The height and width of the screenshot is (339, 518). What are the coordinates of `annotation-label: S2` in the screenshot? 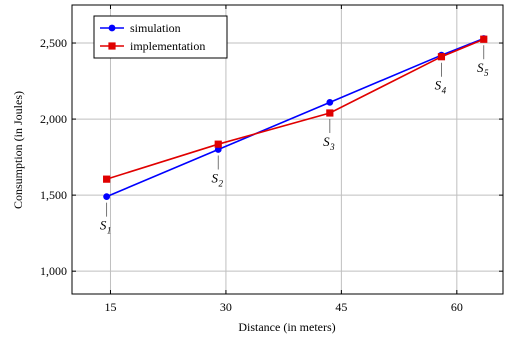 It's located at (217, 180).